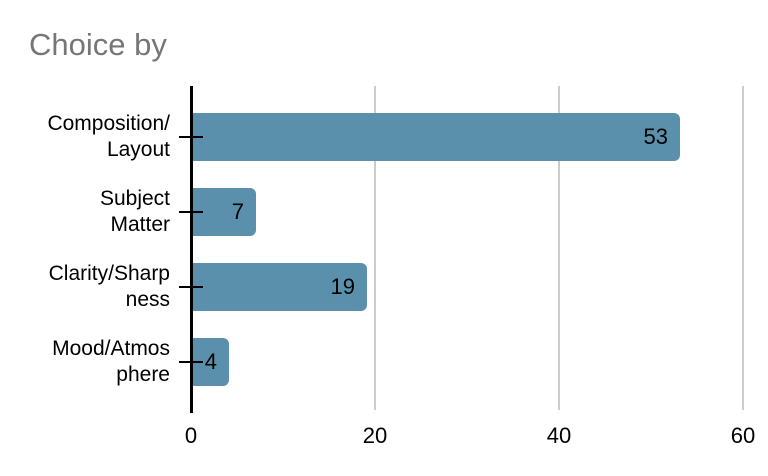 The image size is (768, 476). I want to click on x-axis-tick-label: 60, so click(743, 435).